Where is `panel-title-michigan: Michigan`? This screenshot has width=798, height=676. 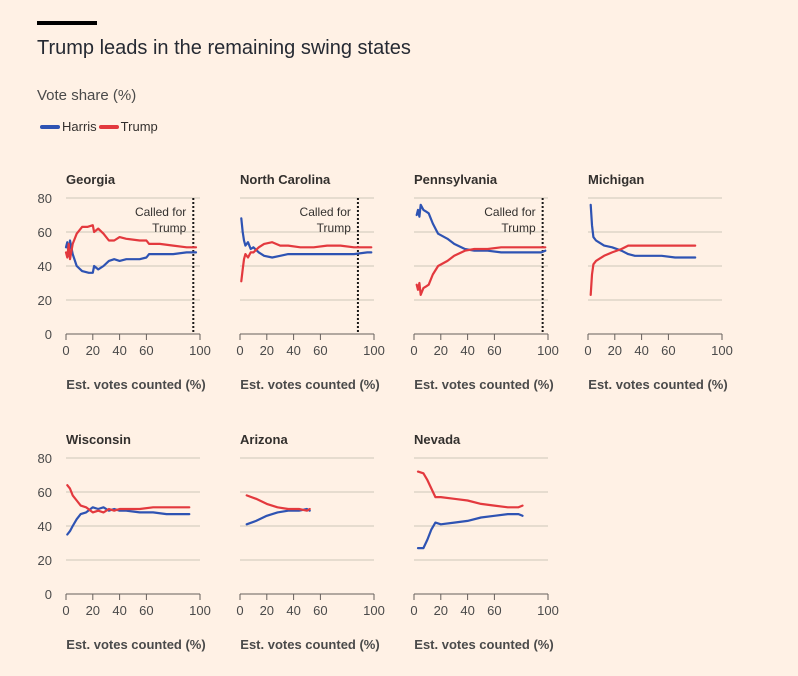
panel-title-michigan: Michigan is located at coordinates (616, 179).